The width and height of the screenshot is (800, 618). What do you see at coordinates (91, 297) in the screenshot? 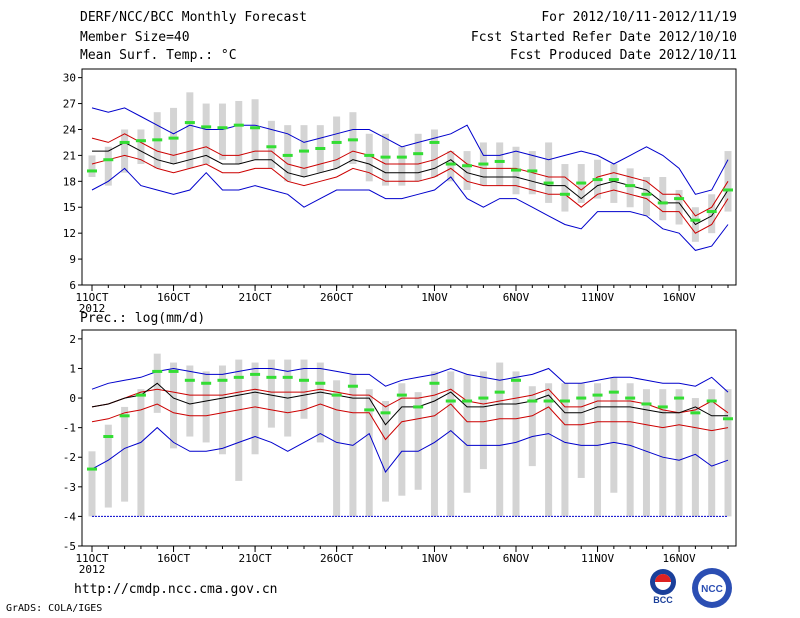
I see `temp-xtick-label: 11OCT` at bounding box center [91, 297].